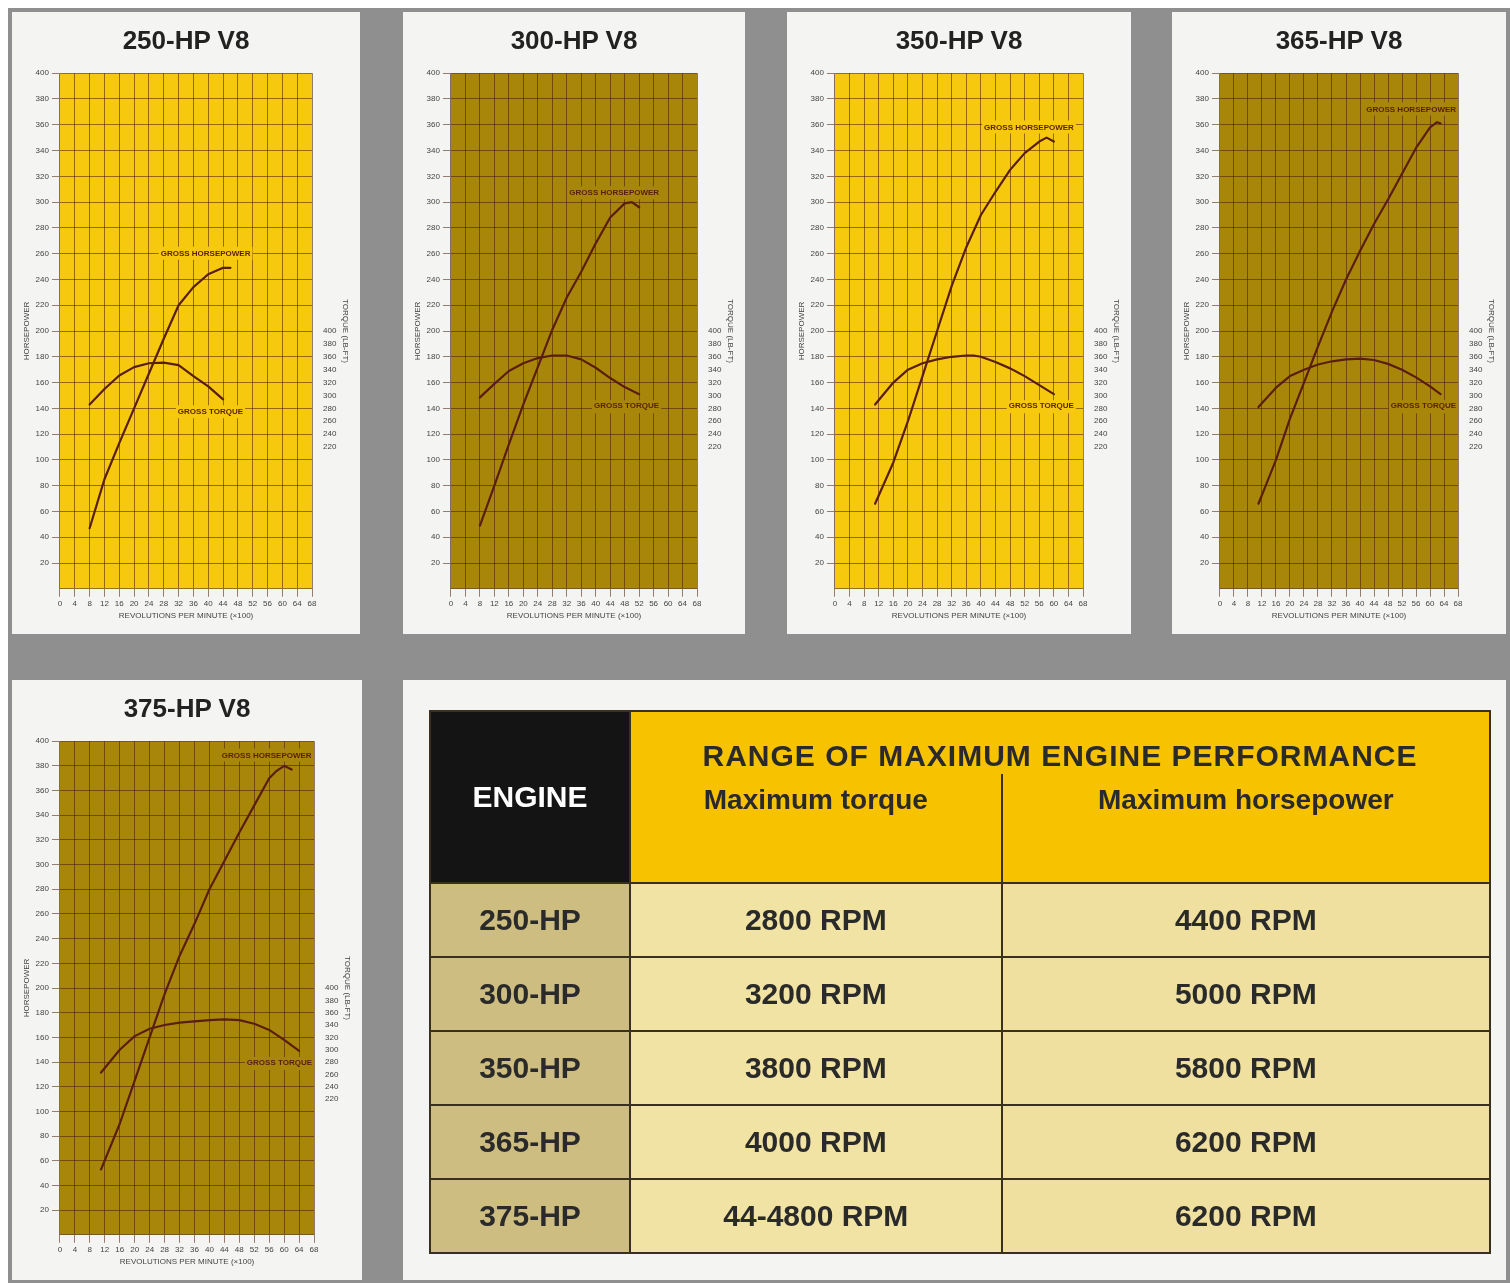  What do you see at coordinates (835, 603) in the screenshot?
I see `x-tick-label: 0` at bounding box center [835, 603].